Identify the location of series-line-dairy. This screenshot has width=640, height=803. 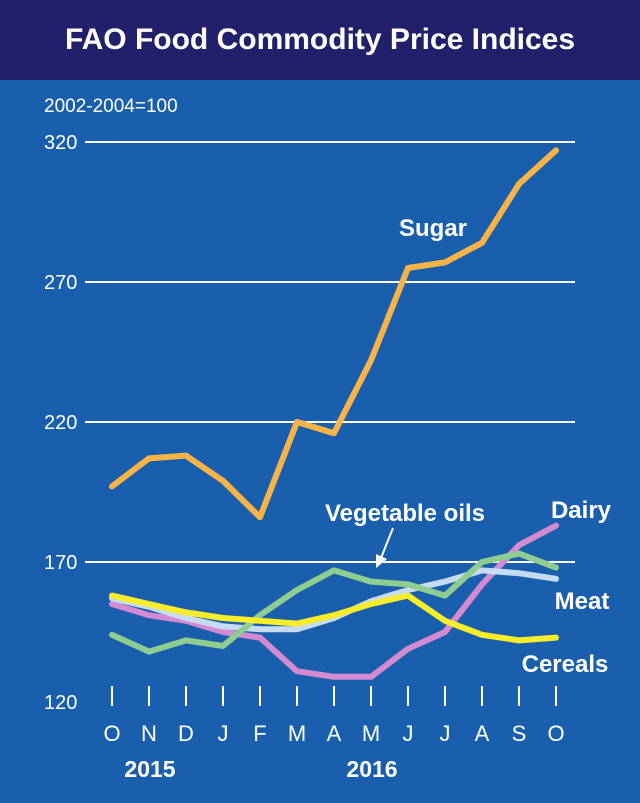
(334, 601).